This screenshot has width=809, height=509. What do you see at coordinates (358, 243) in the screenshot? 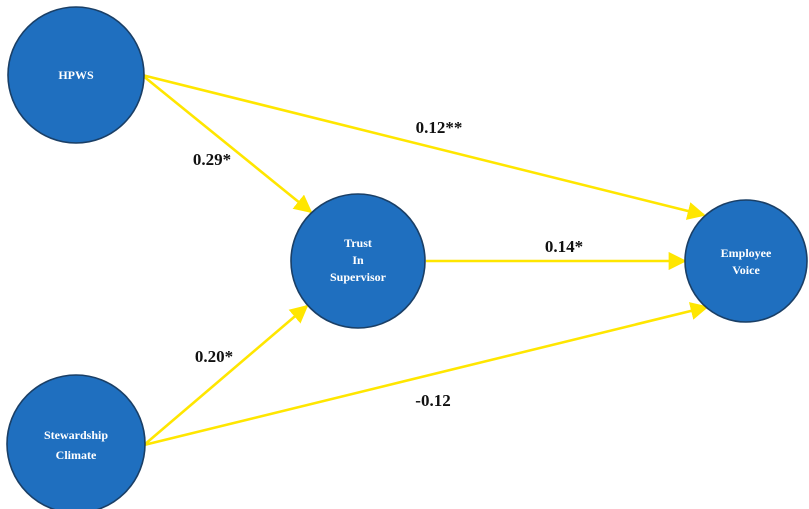
I see `node-trust-label-line-1: Trust` at bounding box center [358, 243].